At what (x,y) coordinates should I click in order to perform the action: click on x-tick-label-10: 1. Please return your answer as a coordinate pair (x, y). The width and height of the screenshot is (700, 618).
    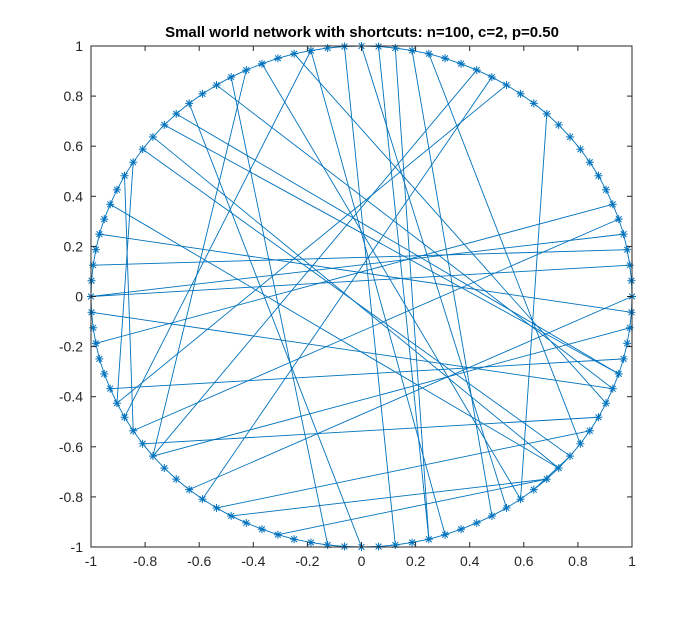
    Looking at the image, I should click on (632, 561).